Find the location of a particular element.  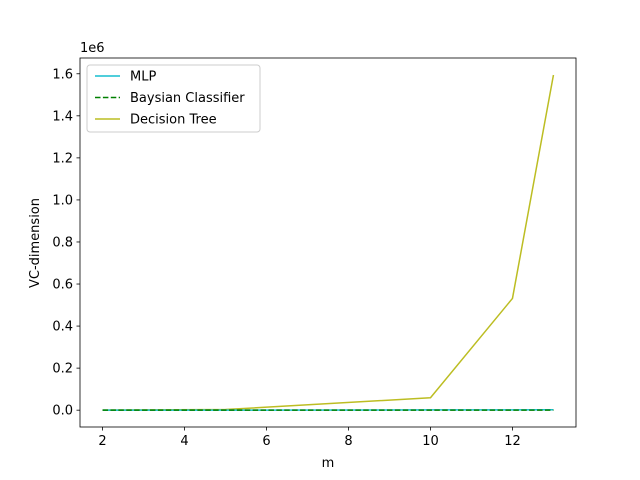

y-tick-label: 1.0 is located at coordinates (62, 200).